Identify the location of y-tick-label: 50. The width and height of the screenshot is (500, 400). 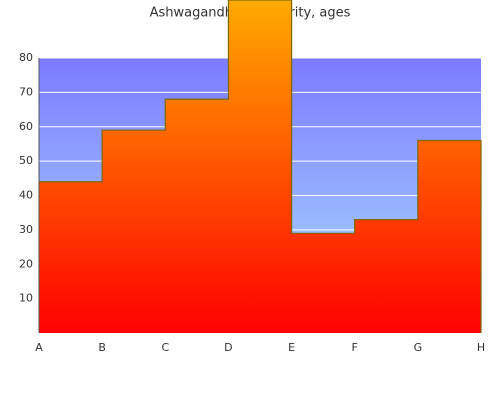
(26, 160).